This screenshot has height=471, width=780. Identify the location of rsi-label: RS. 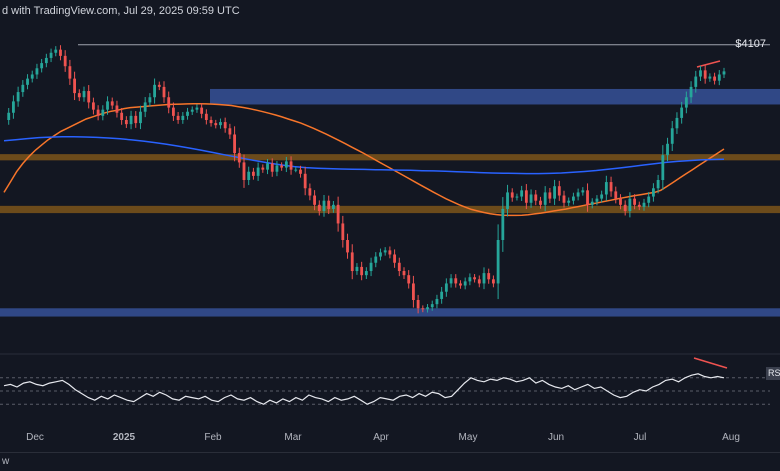
(773, 373).